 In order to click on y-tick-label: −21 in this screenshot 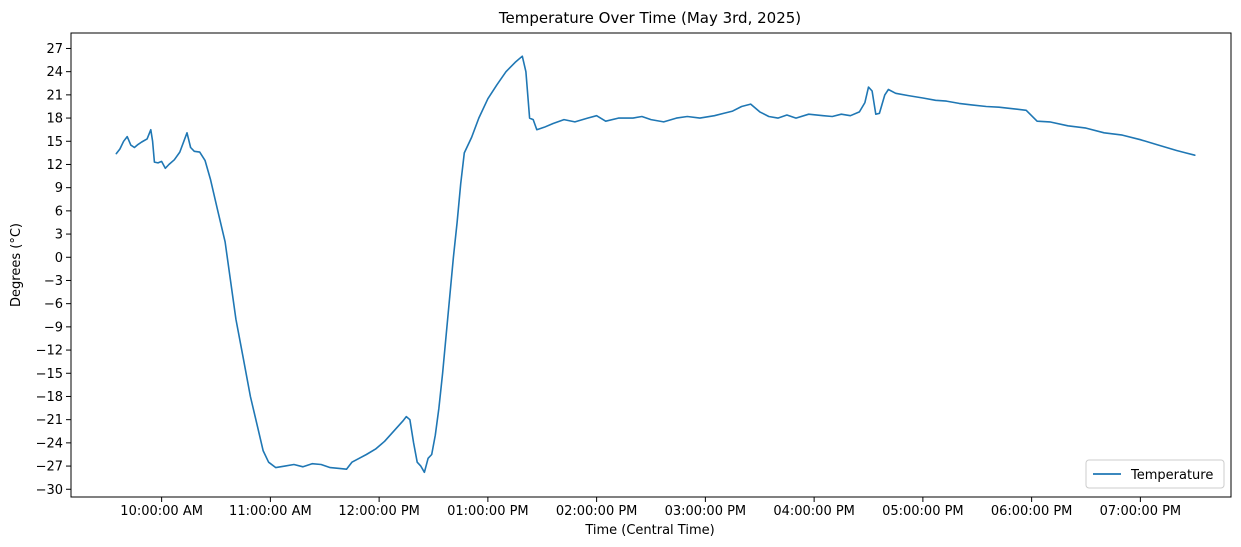, I will do `click(49, 420)`.